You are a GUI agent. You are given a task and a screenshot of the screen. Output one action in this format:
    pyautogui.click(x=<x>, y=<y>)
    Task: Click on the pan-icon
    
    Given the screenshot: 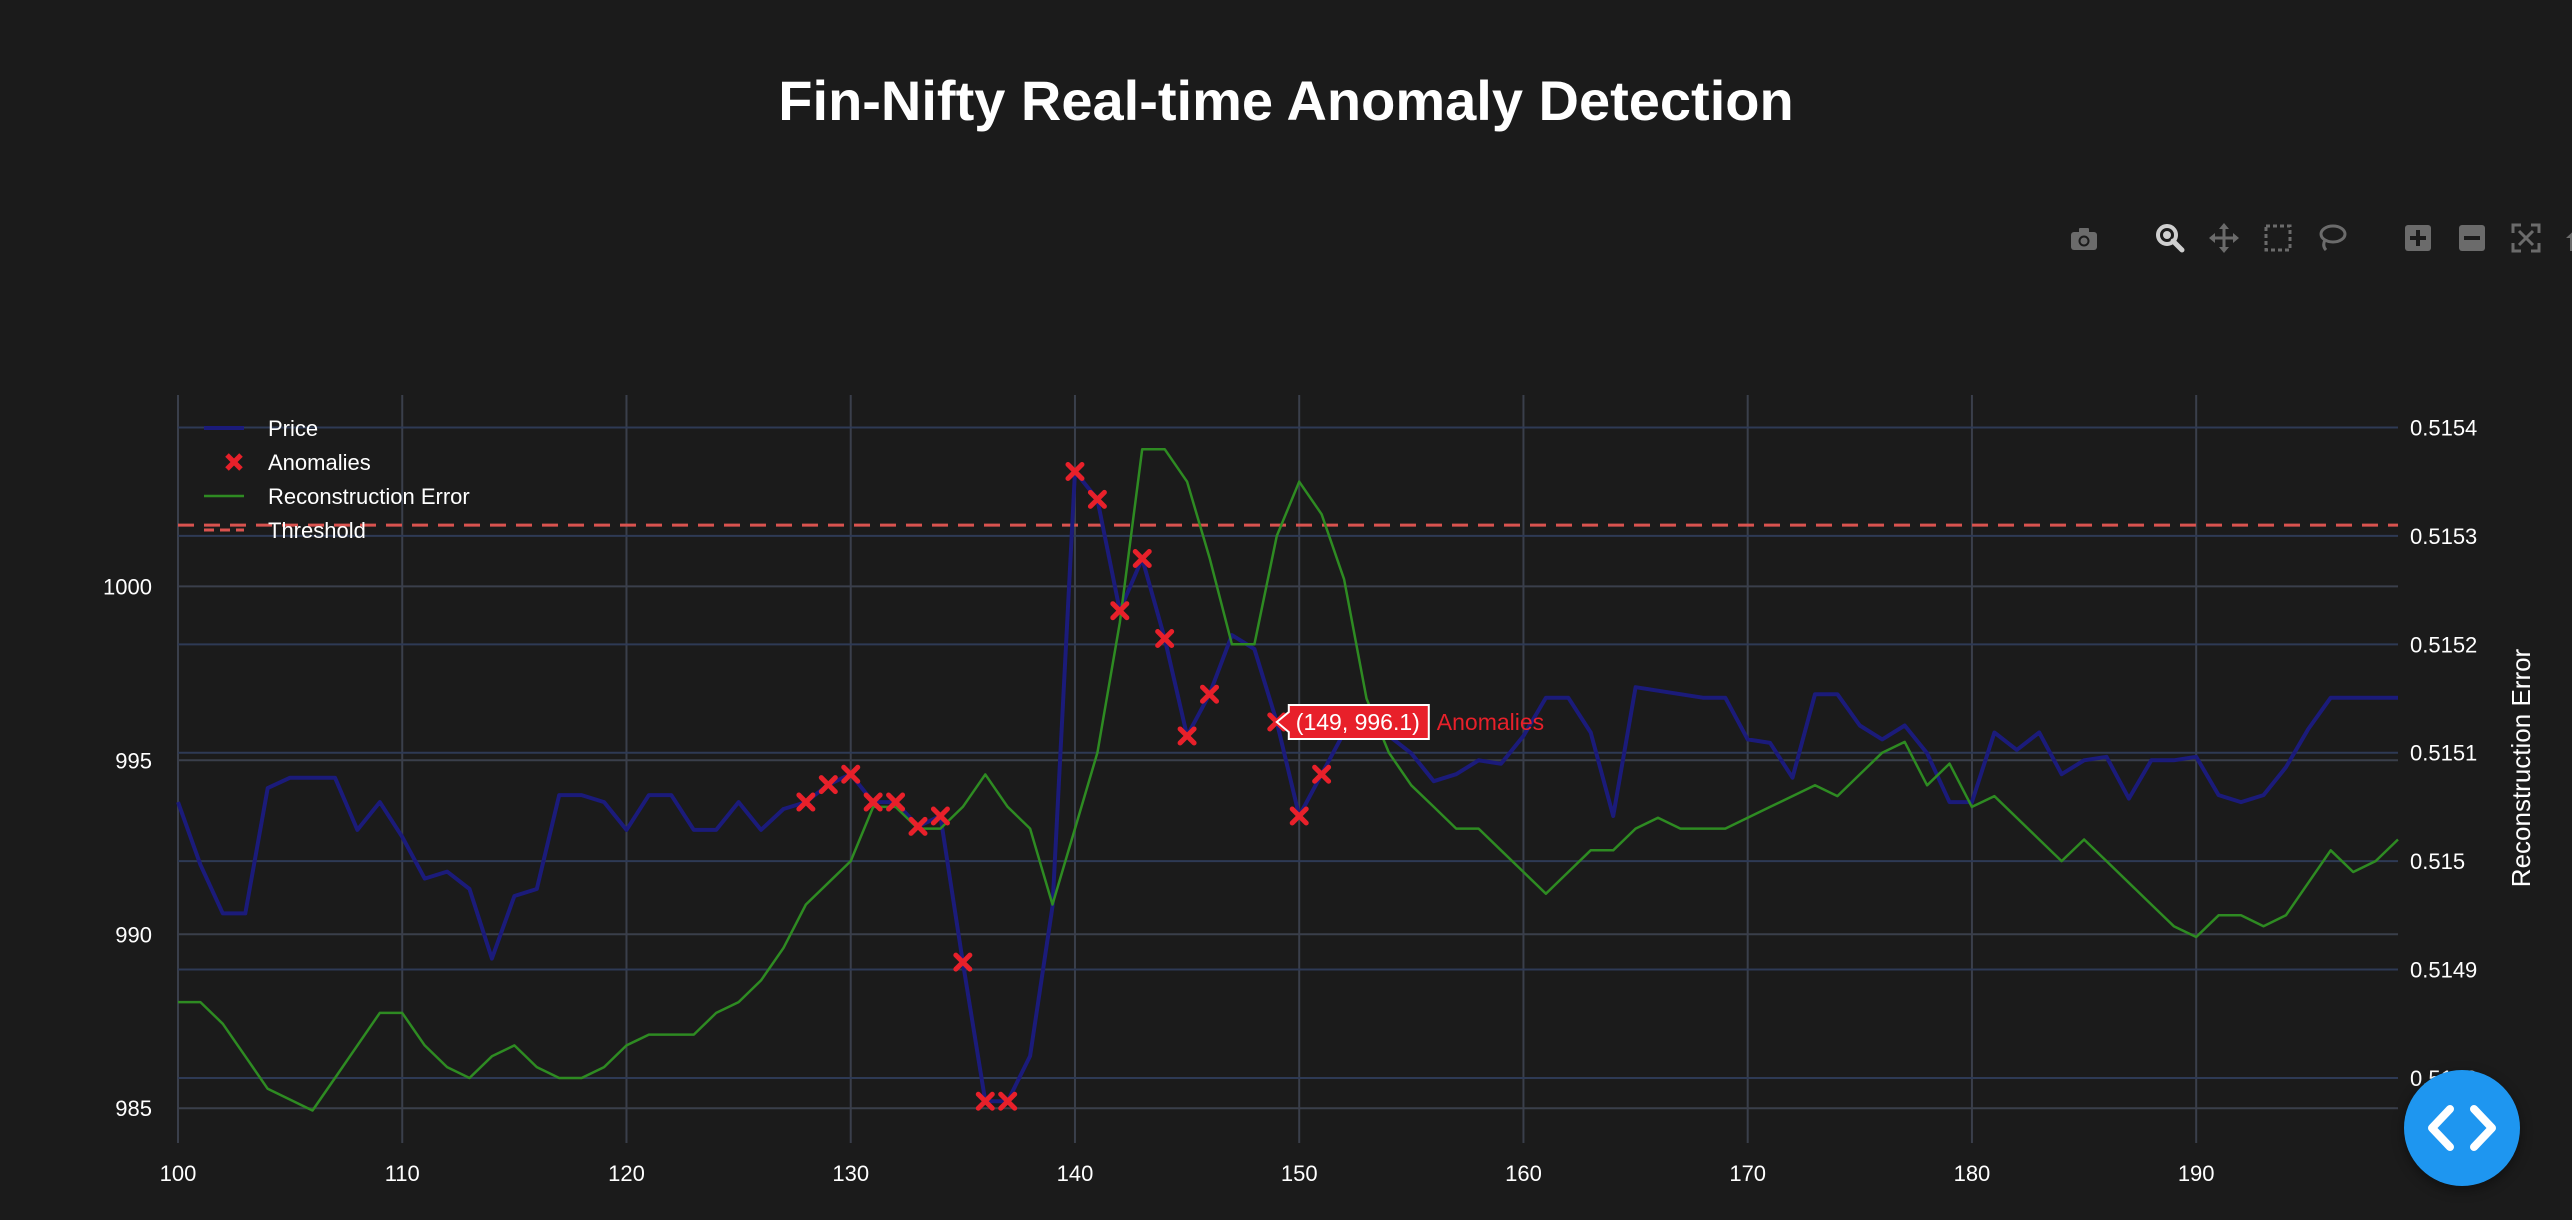 What is the action you would take?
    pyautogui.click(x=2224, y=238)
    